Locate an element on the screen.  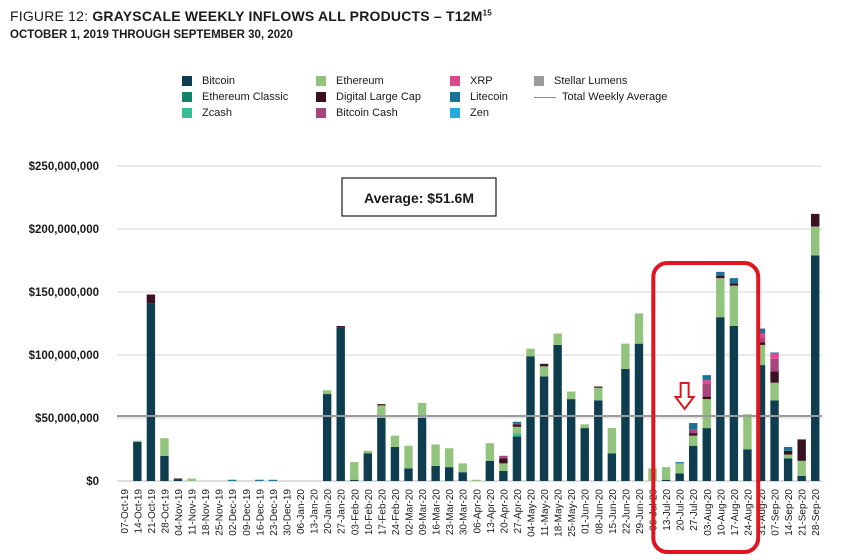
x-tick-label: 20-Apr-20 is located at coordinates (504, 511).